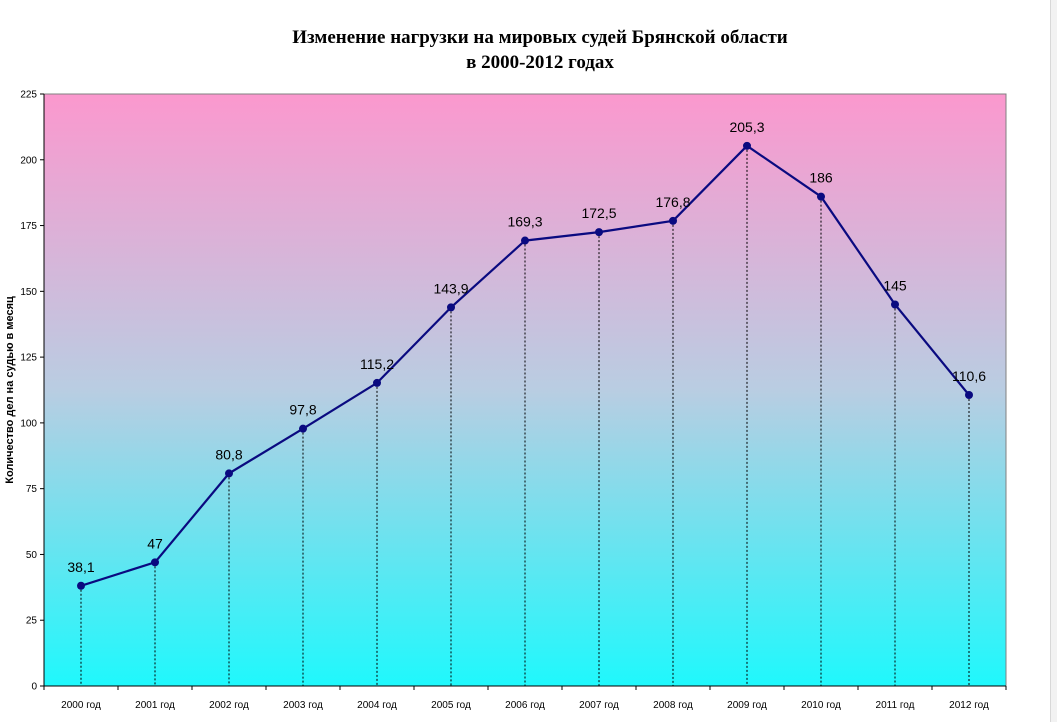 The width and height of the screenshot is (1057, 722). I want to click on x-tick-label: 2004 год, so click(377, 705).